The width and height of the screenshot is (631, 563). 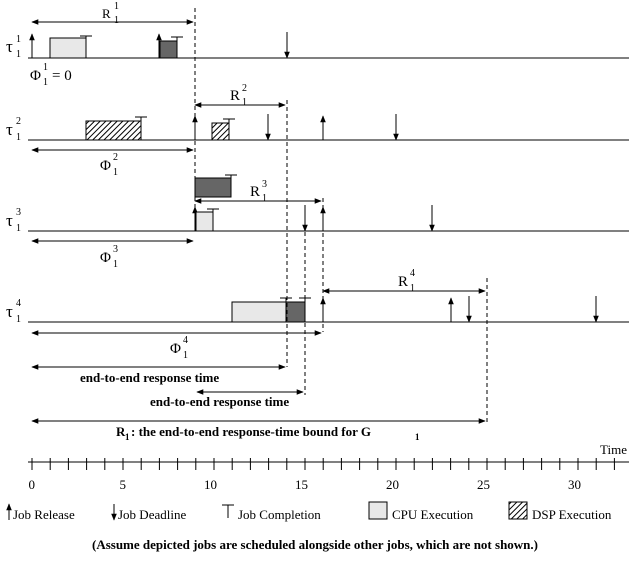 I want to click on tick-label-30: 30, so click(x=574, y=484).